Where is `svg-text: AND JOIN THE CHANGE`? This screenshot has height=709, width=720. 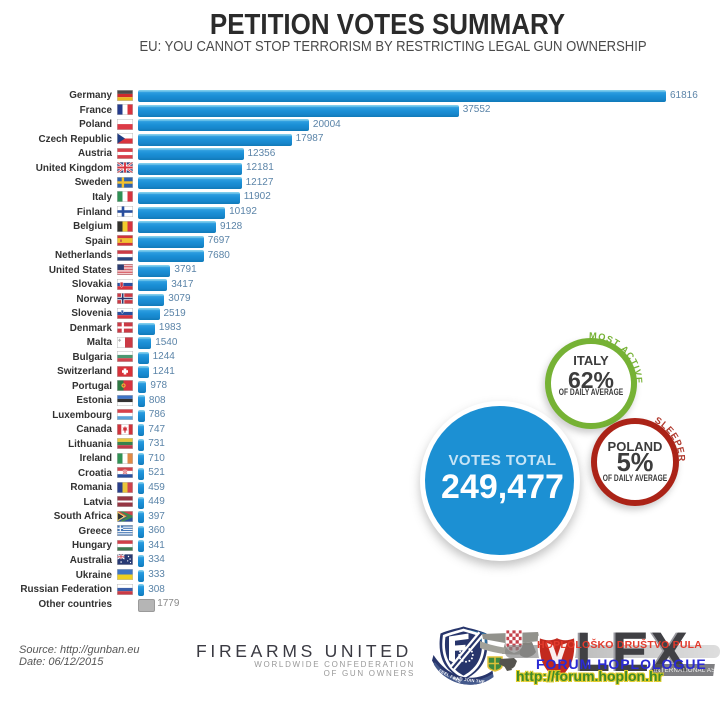
svg-text: AND JOIN THE CHANGE is located at coordinates (476, 681).